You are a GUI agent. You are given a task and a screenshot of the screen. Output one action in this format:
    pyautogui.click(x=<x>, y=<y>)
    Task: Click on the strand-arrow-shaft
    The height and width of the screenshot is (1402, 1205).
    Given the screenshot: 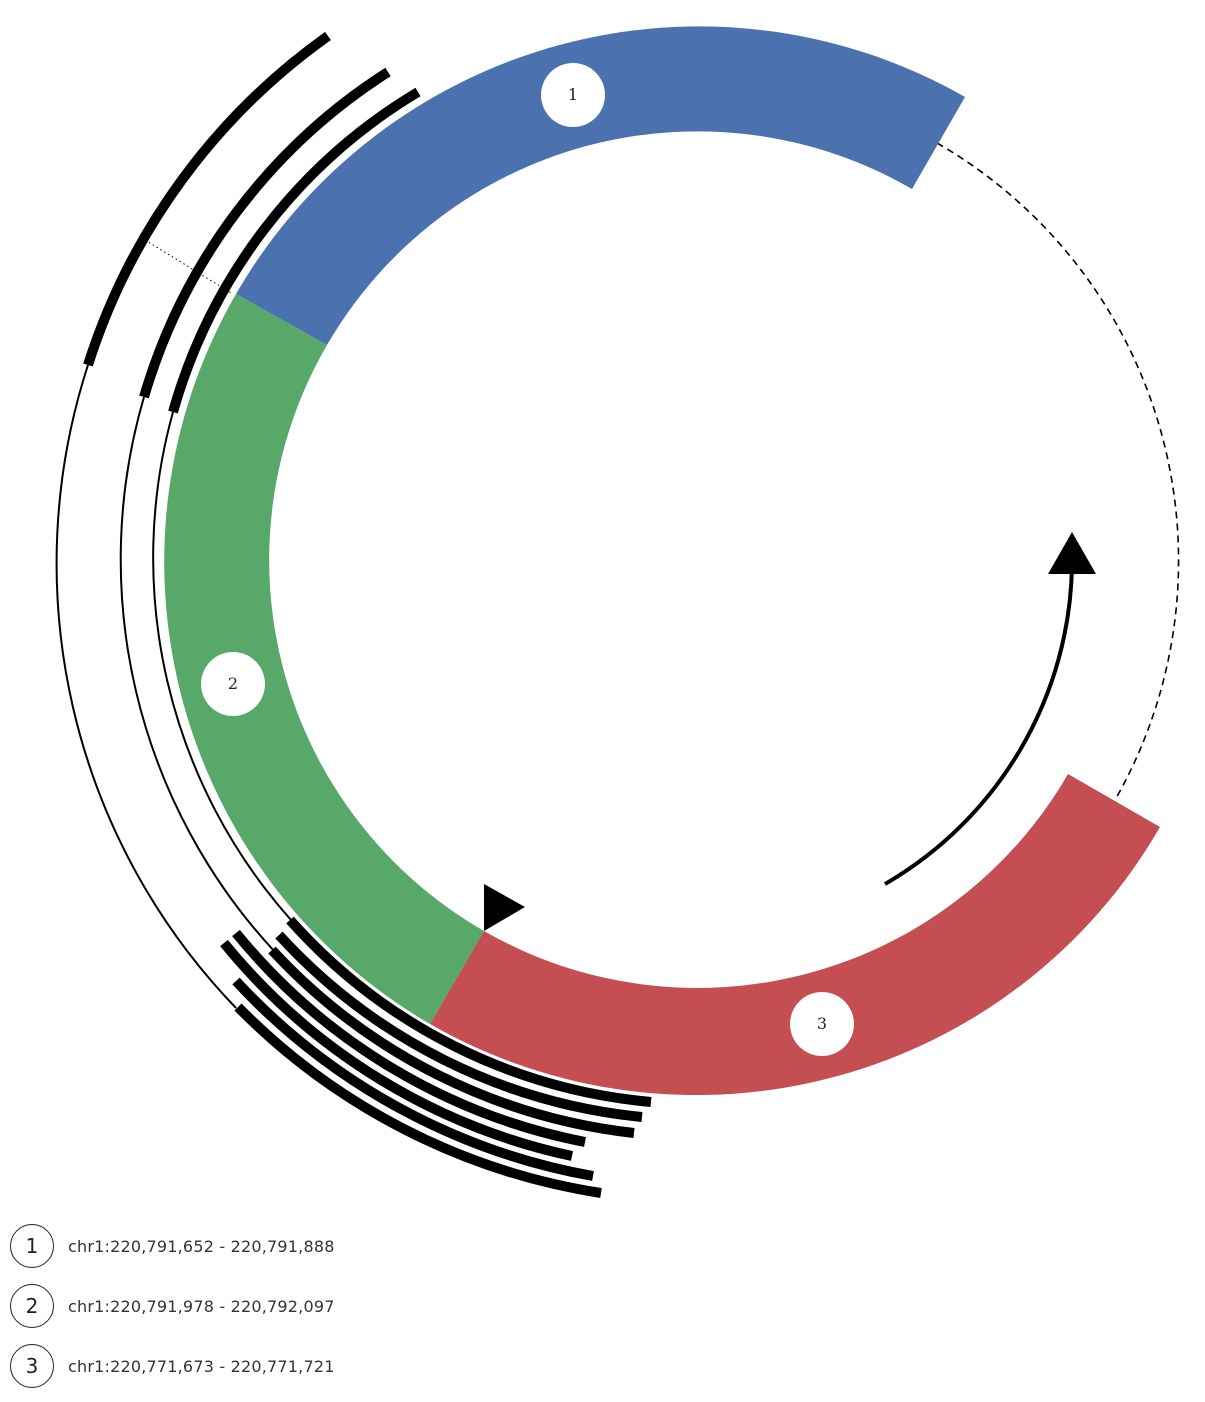 What is the action you would take?
    pyautogui.click(x=978, y=725)
    